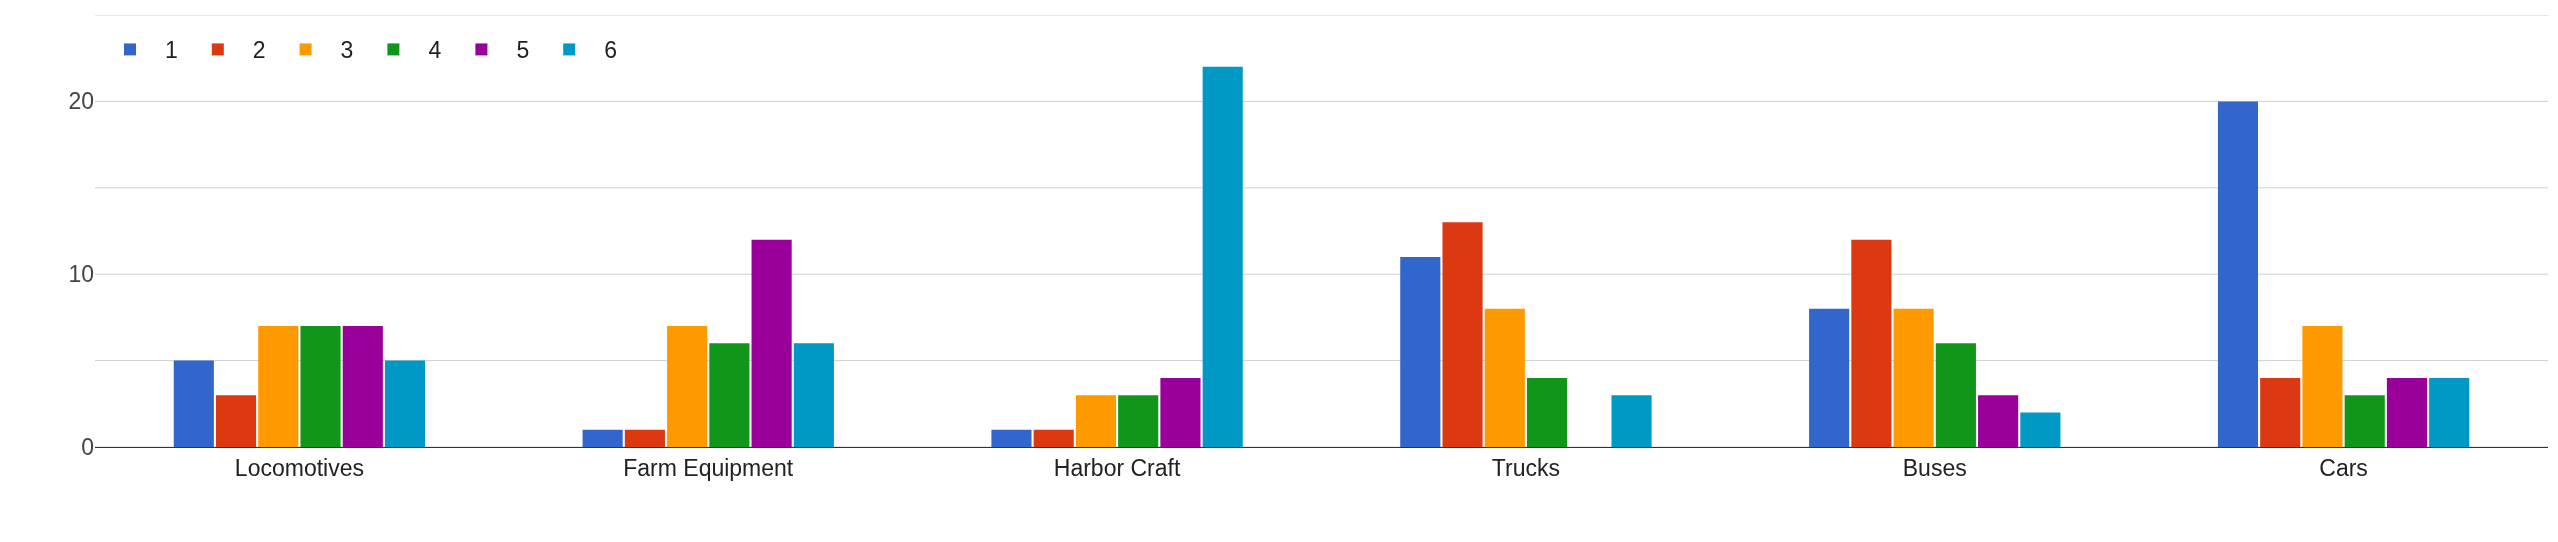 This screenshot has height=542, width=2558. I want to click on y-tick-label: 10, so click(81, 274).